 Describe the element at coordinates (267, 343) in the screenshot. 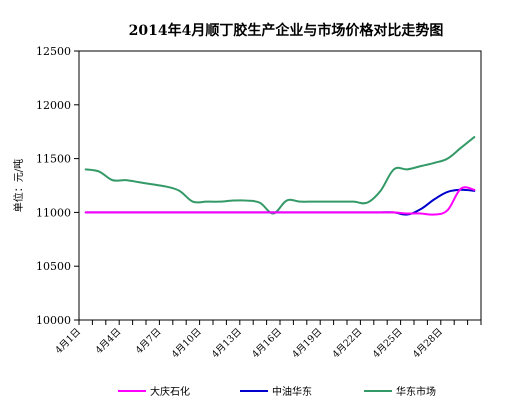

I see `x-tick-label: 4月16日` at that location.